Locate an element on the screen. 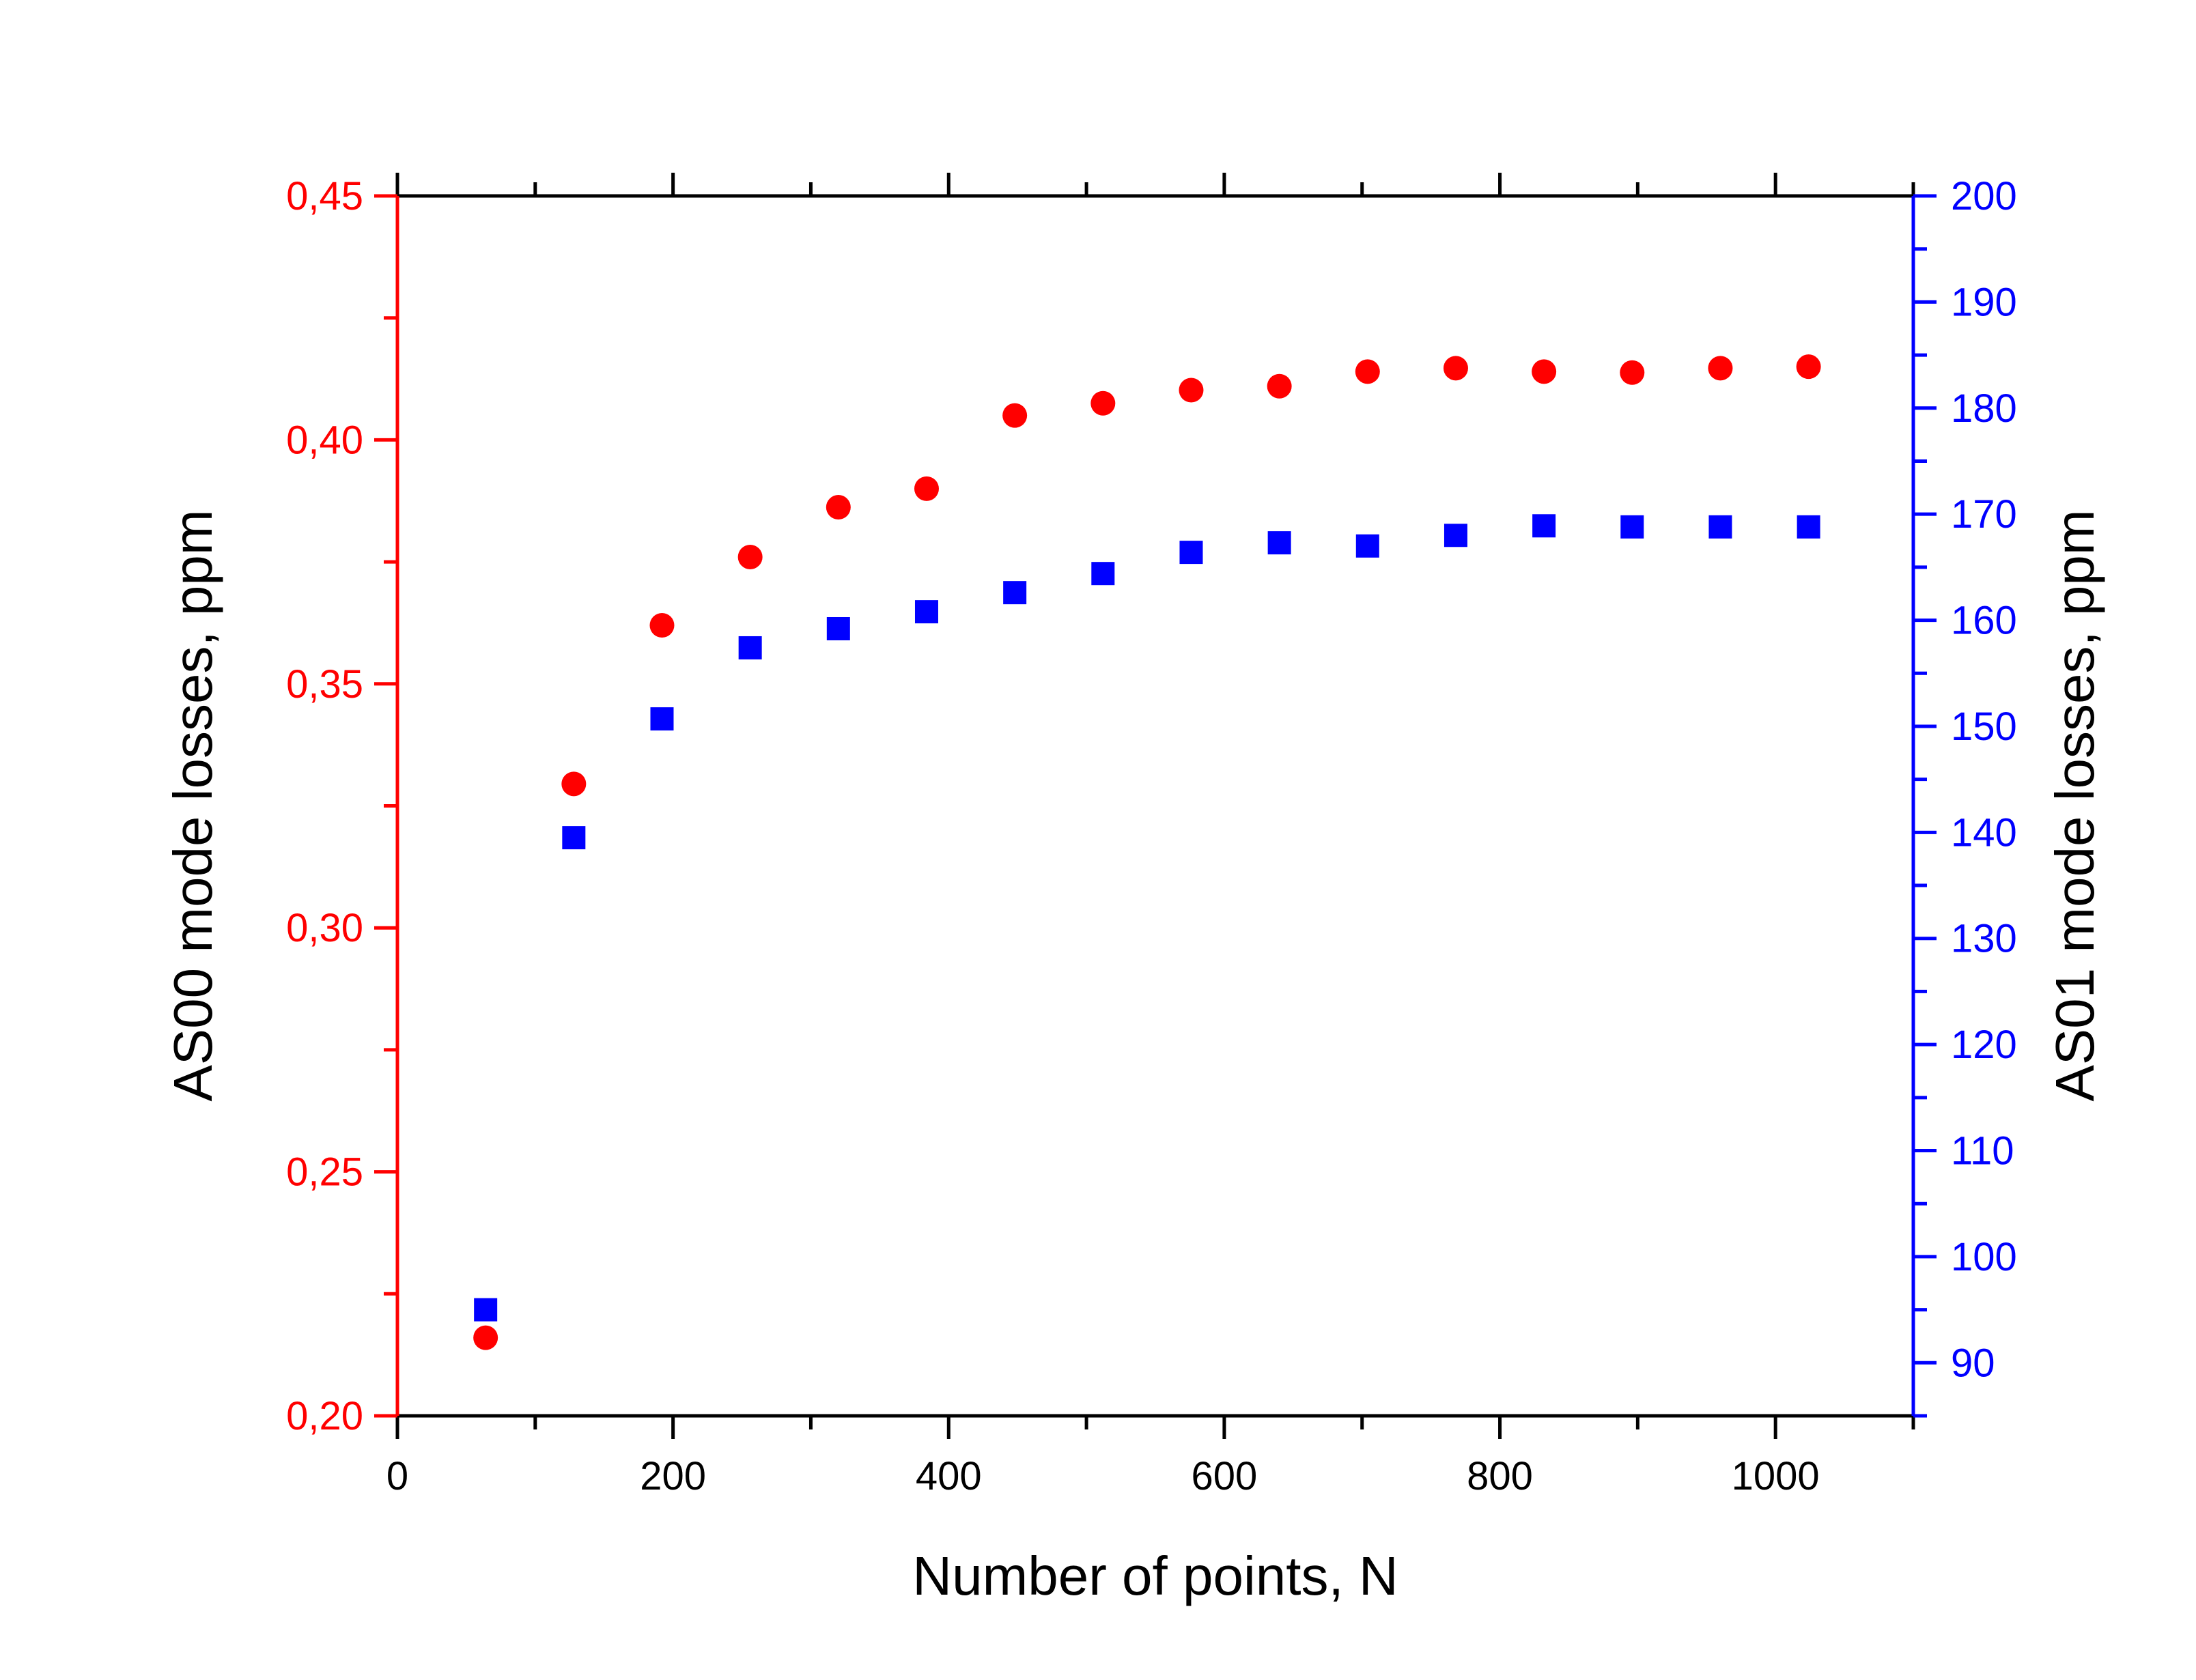 The height and width of the screenshot is (1680, 2196). y-left-axis-title: AS00 mode losses, ppm is located at coordinates (193, 805).